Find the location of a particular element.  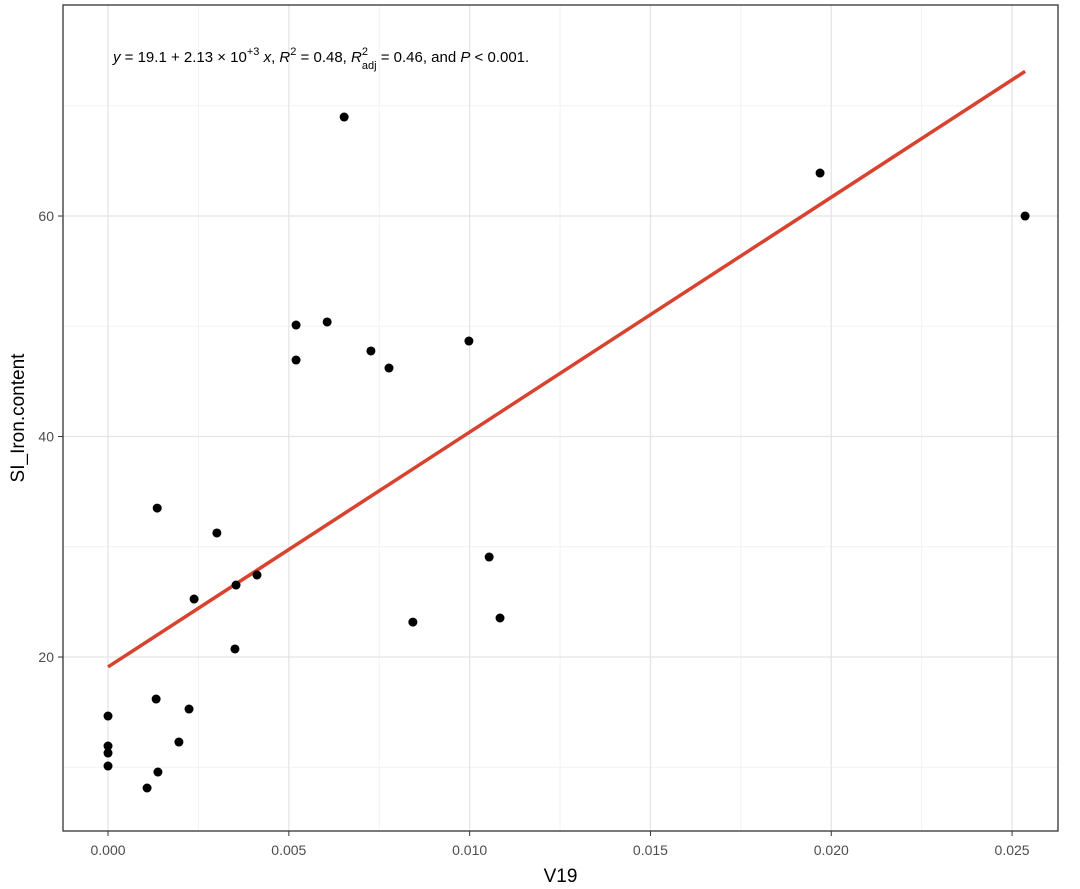

annotation-part: +3 is located at coordinates (253, 52).